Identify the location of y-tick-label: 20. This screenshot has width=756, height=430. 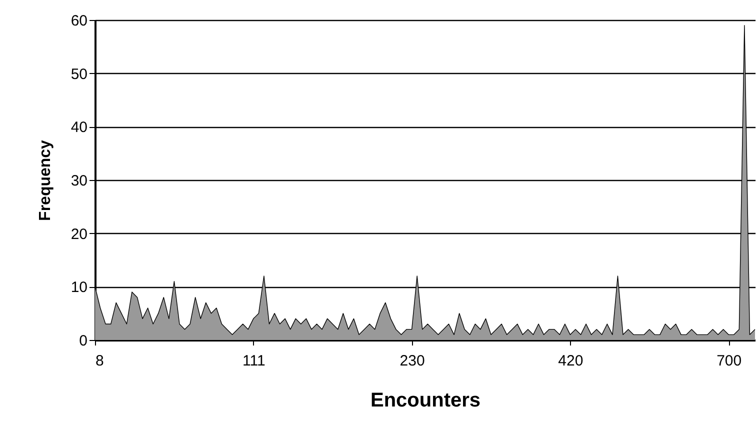
(79, 234).